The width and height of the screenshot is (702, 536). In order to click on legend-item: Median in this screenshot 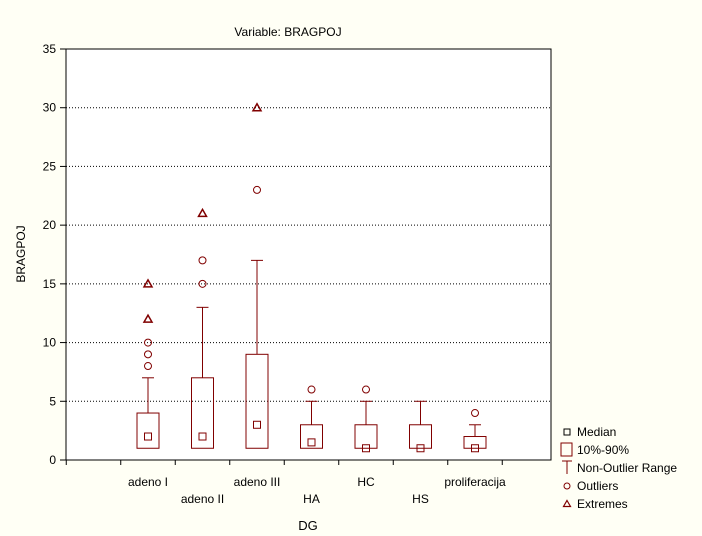, I will do `click(589, 432)`.